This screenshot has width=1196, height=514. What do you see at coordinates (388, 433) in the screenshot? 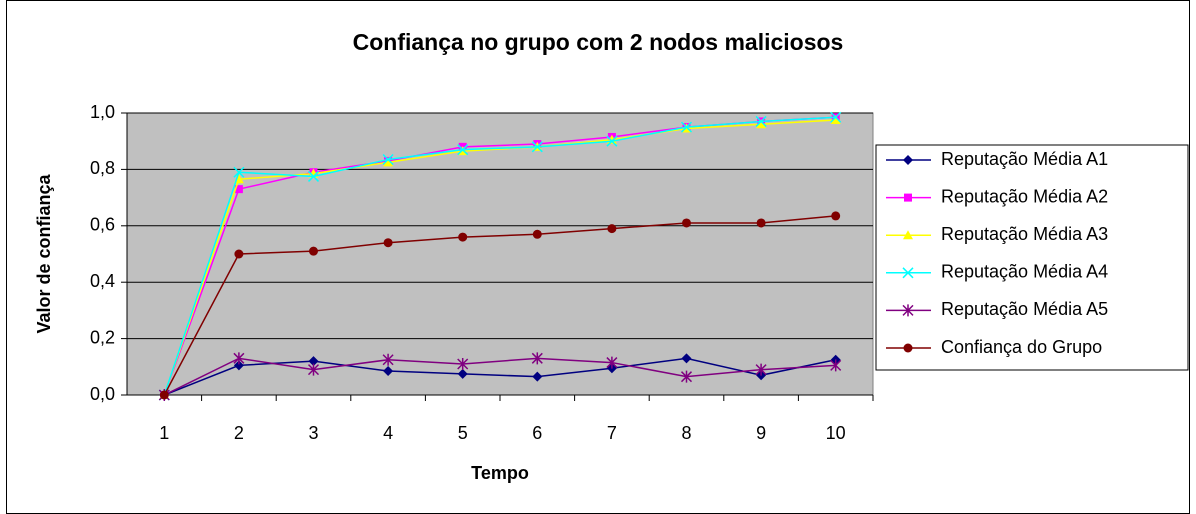
I see `x-tick-label: 4` at bounding box center [388, 433].